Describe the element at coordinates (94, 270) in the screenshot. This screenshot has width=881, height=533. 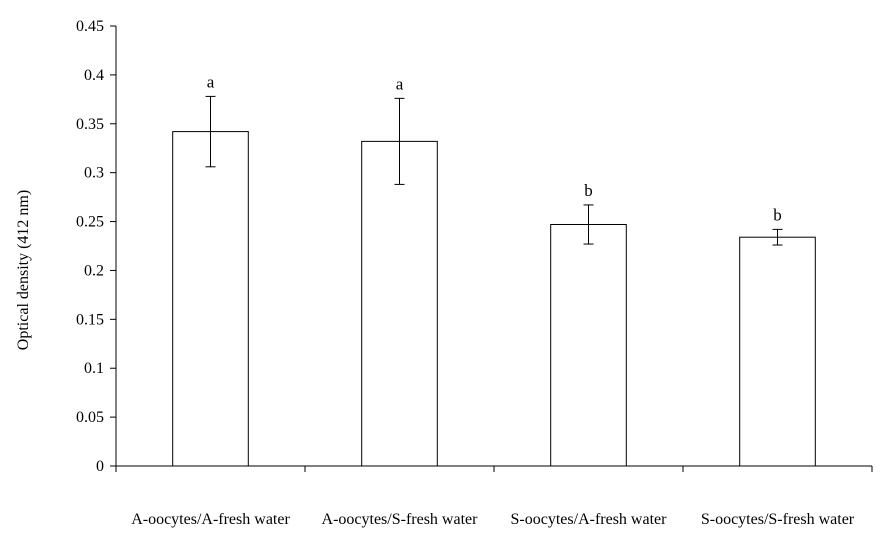
I see `y-tick-label: 0.2` at that location.